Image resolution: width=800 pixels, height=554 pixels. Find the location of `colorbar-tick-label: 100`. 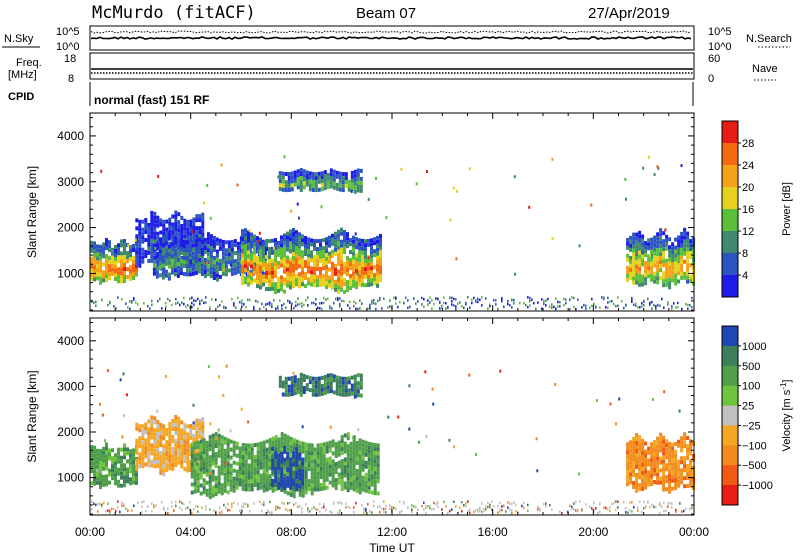

colorbar-tick-label: 100 is located at coordinates (751, 387).